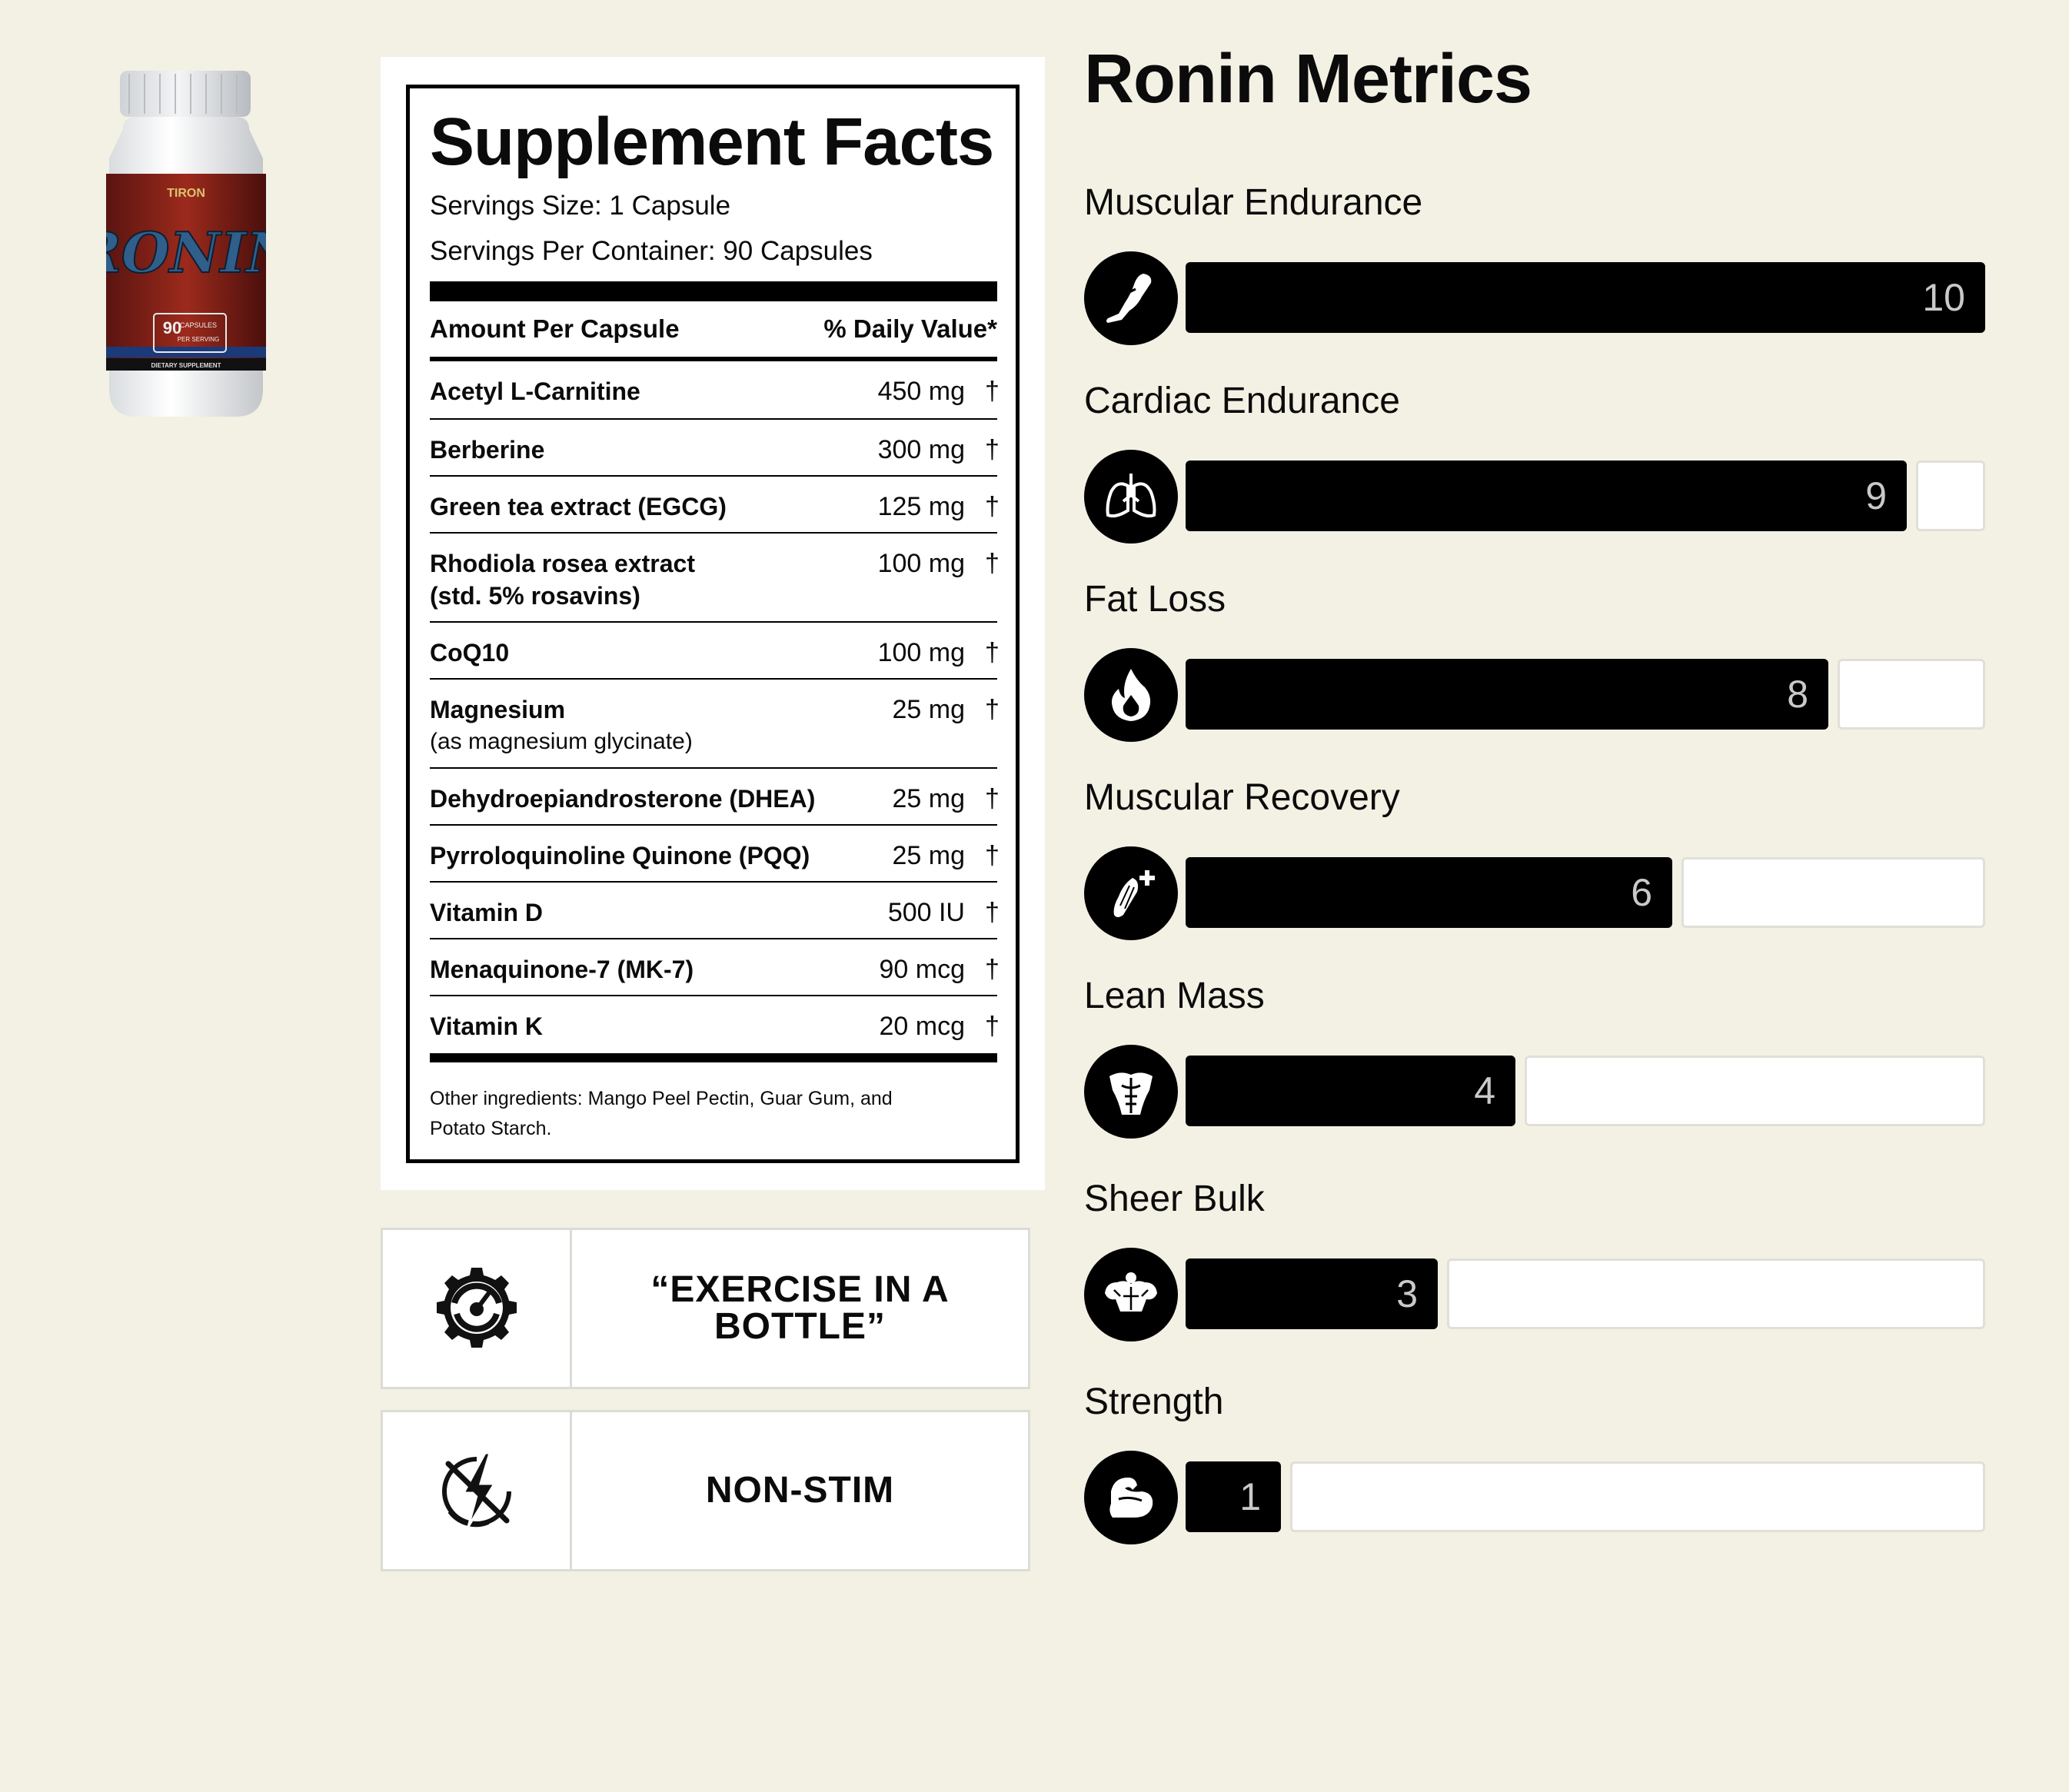  Describe the element at coordinates (620, 855) in the screenshot. I see `ingredient-name: Pyrroloquinoline Quinone (PQQ)` at that location.